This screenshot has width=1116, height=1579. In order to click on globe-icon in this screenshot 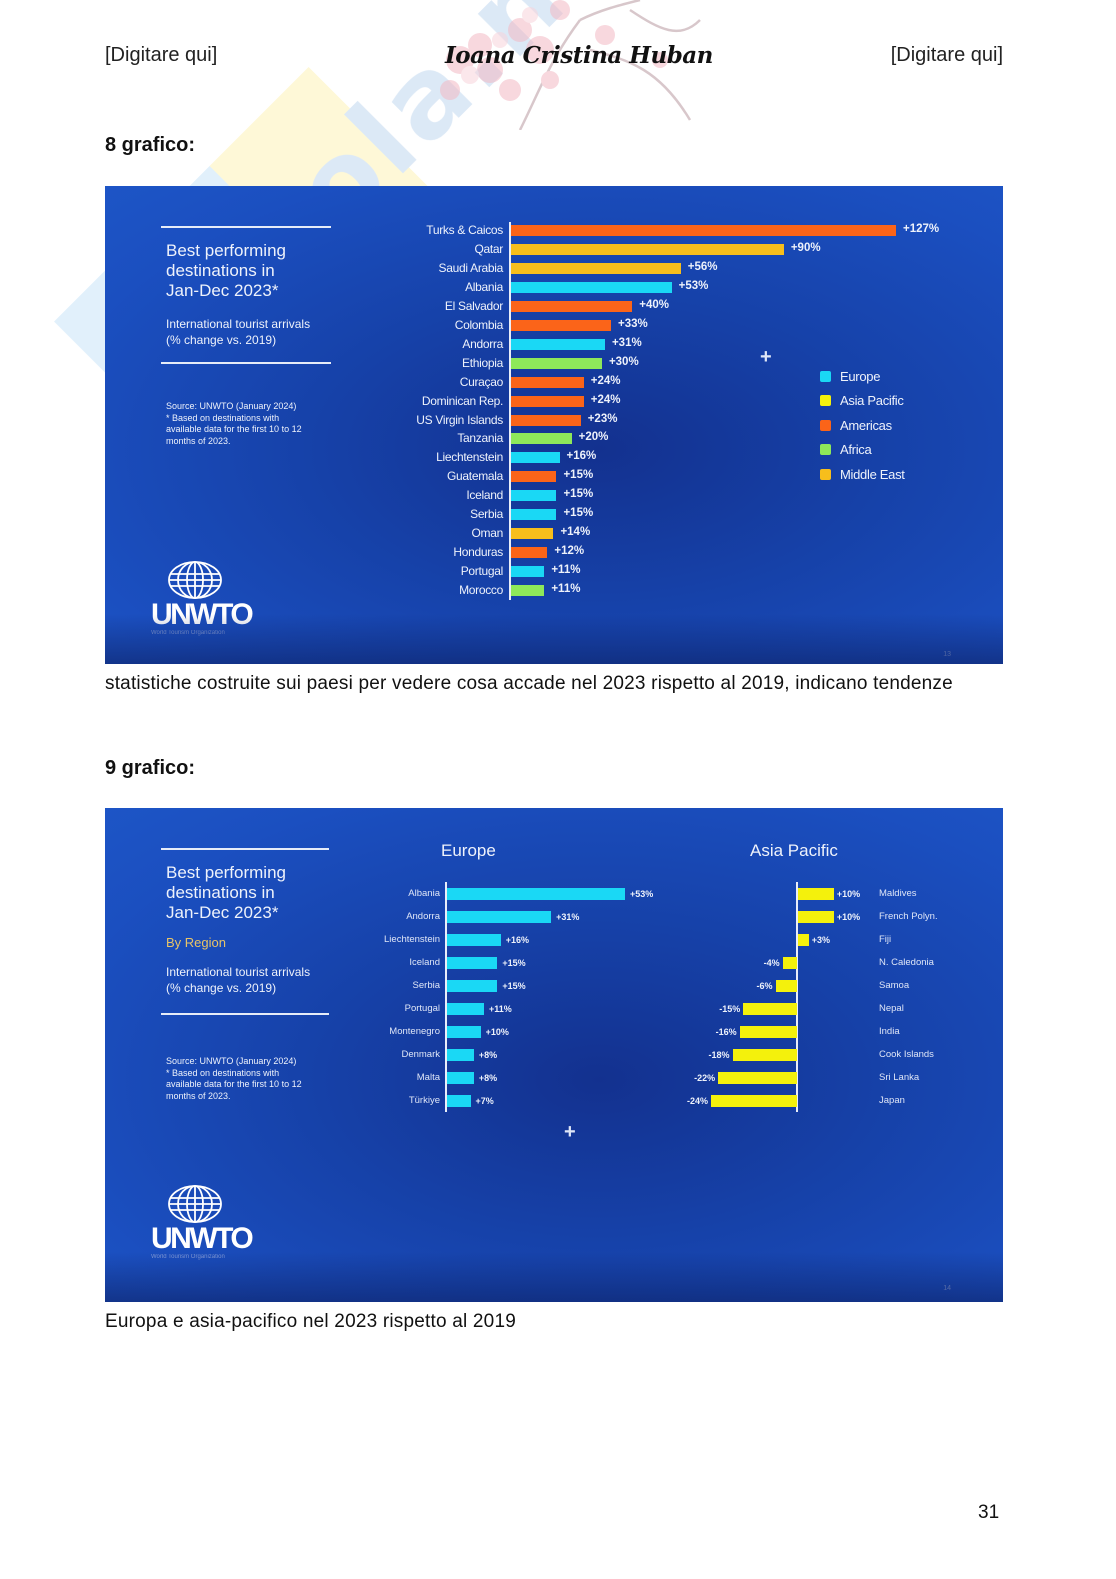, I will do `click(195, 580)`.